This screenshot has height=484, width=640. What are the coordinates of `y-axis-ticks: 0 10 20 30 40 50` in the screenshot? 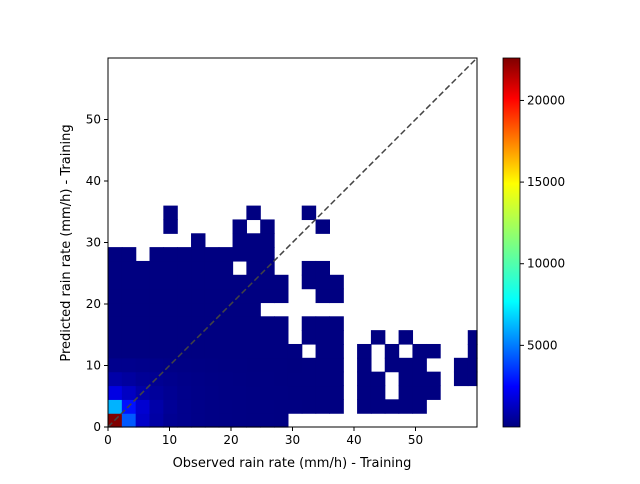 It's located at (97, 273).